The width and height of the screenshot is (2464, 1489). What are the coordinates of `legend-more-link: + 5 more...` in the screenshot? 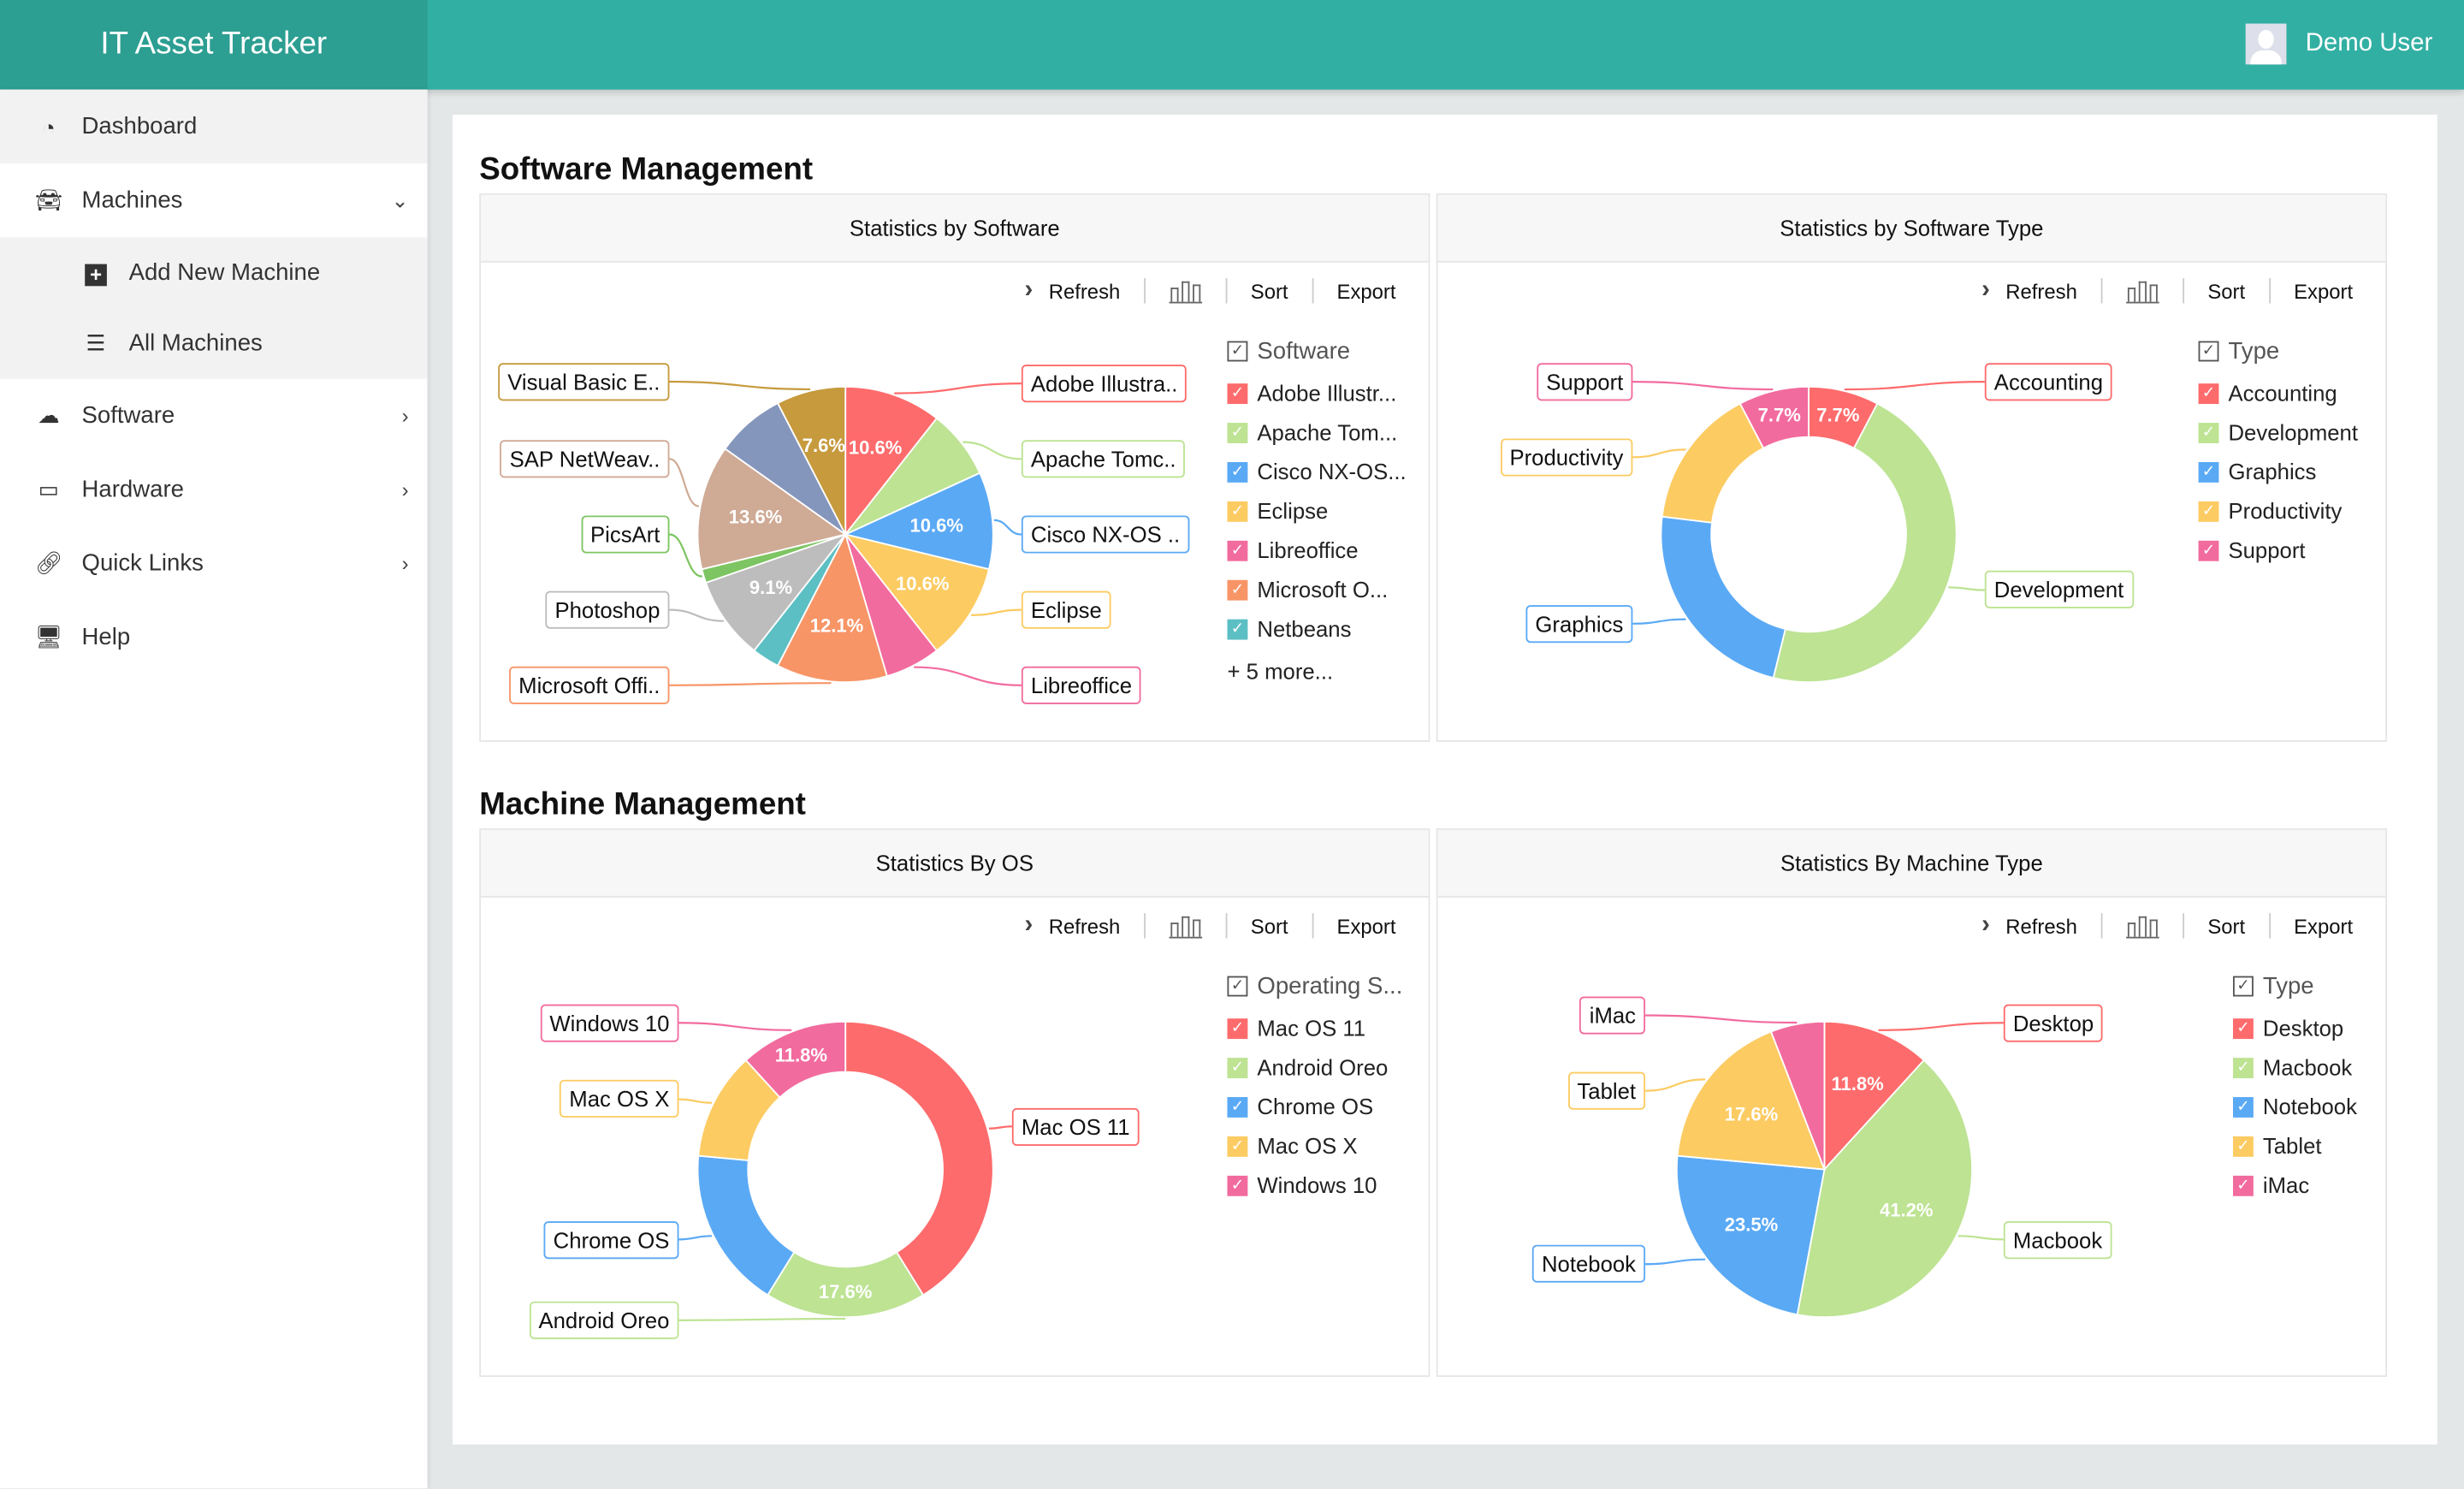 It's located at (1280, 671).